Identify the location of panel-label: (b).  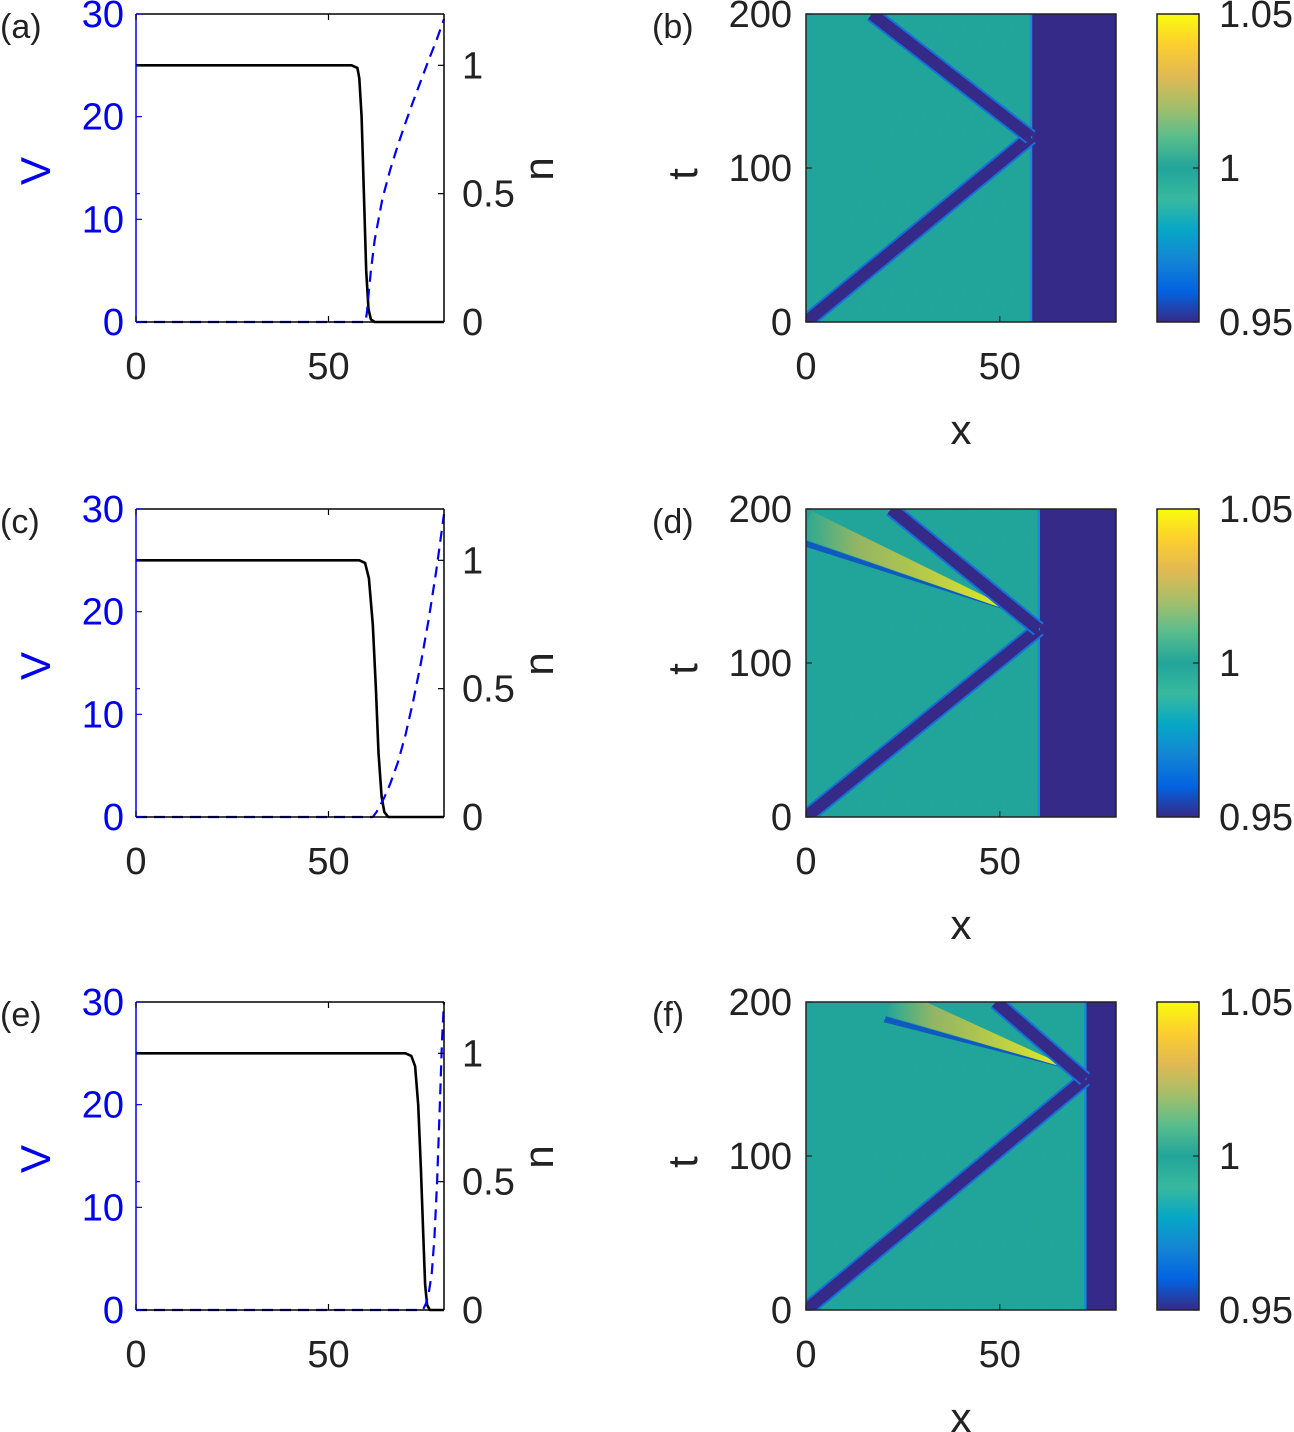
(673, 27).